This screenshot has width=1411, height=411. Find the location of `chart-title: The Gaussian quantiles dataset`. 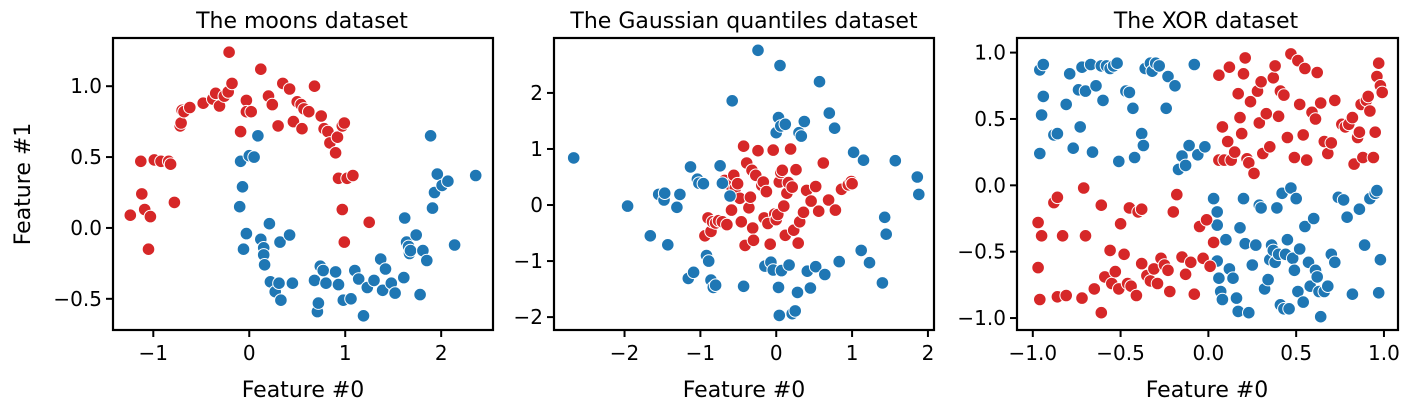

chart-title: The Gaussian quantiles dataset is located at coordinates (743, 21).